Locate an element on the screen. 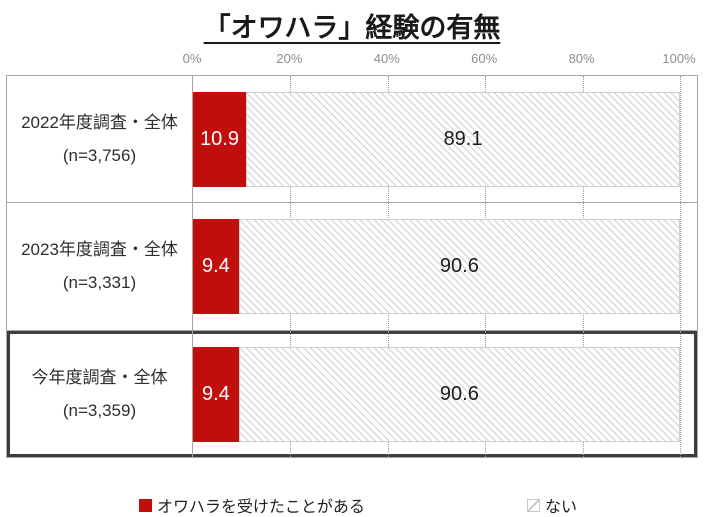 This screenshot has height=517, width=704. bar-segment-yes: 10.9 is located at coordinates (220, 139).